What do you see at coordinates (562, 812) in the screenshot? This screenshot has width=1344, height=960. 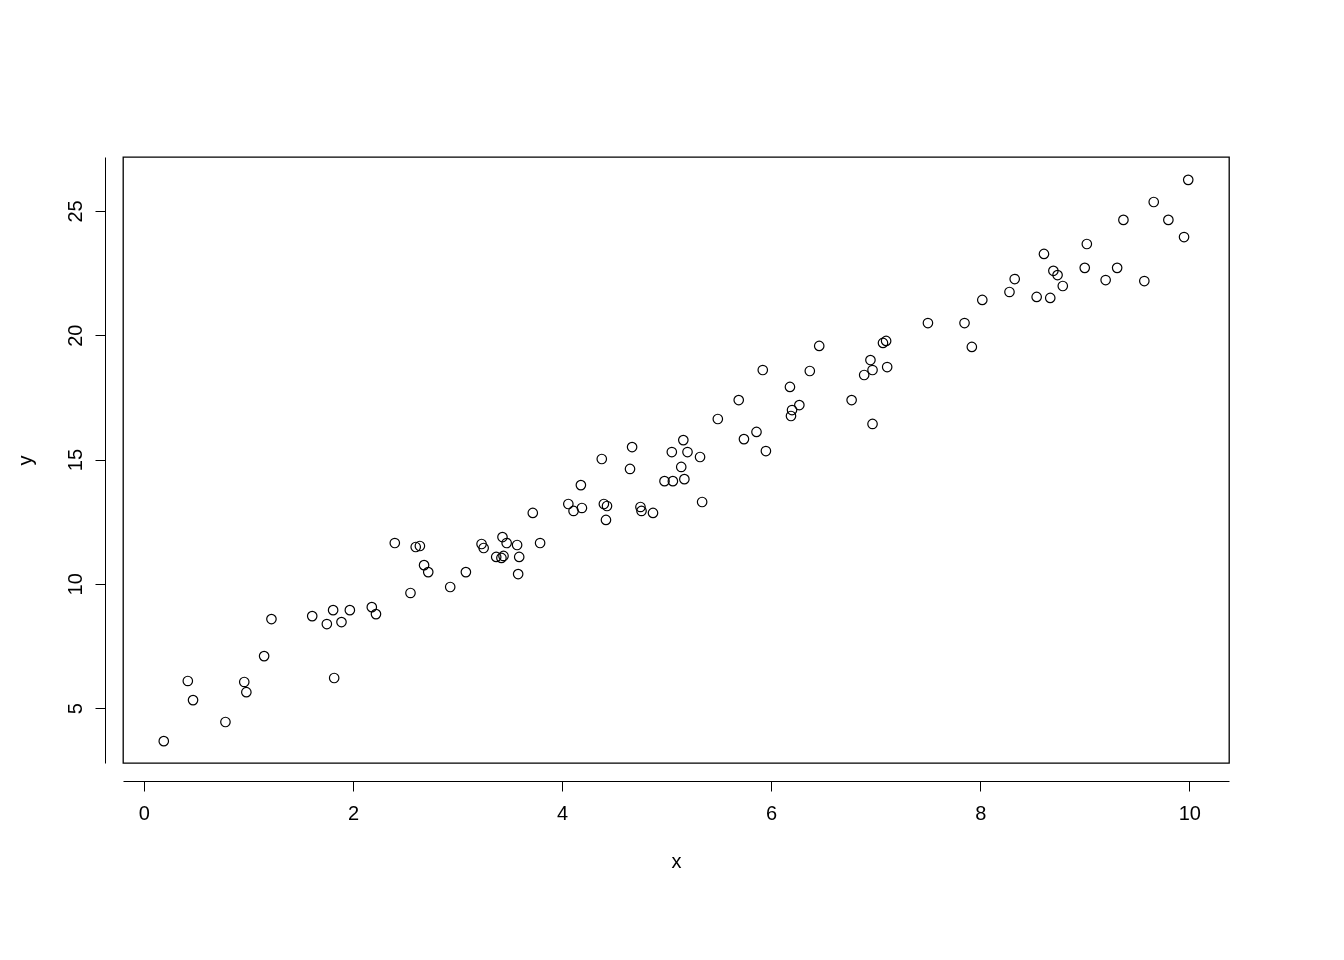 I see `x-tick-label: 4` at bounding box center [562, 812].